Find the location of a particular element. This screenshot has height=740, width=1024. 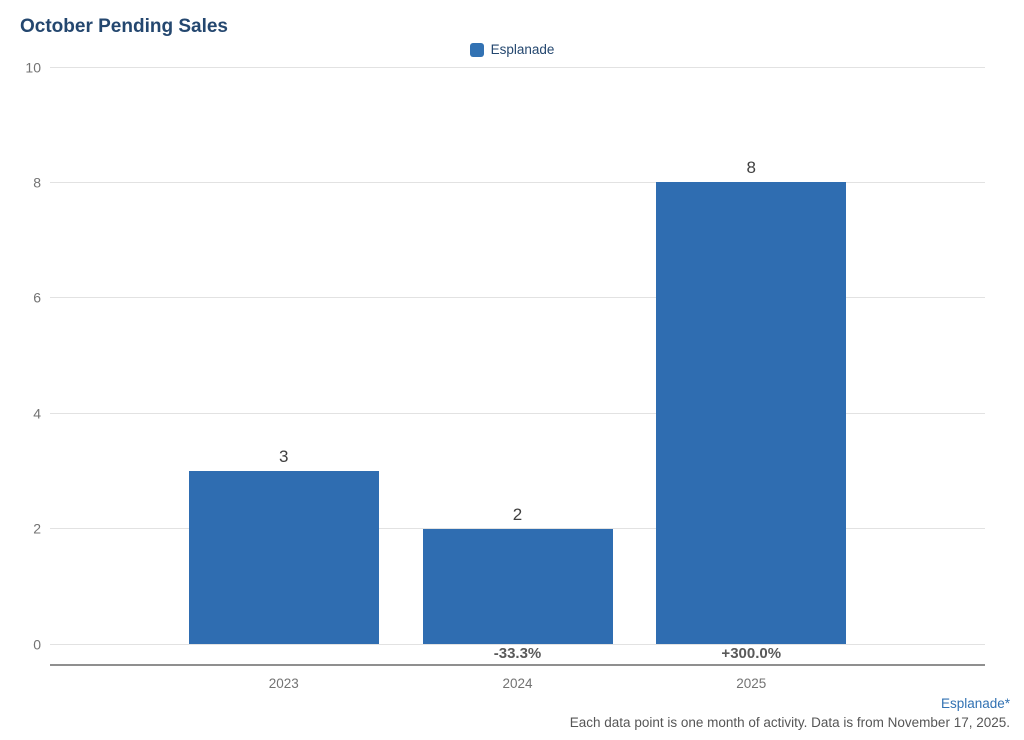

gridline-y-6: 6 is located at coordinates (509, 298).